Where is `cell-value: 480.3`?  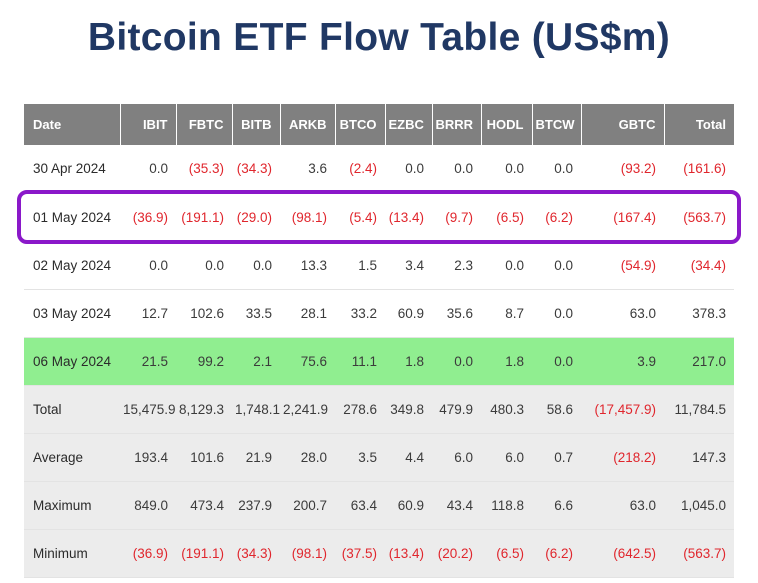
cell-value: 480.3 is located at coordinates (506, 409).